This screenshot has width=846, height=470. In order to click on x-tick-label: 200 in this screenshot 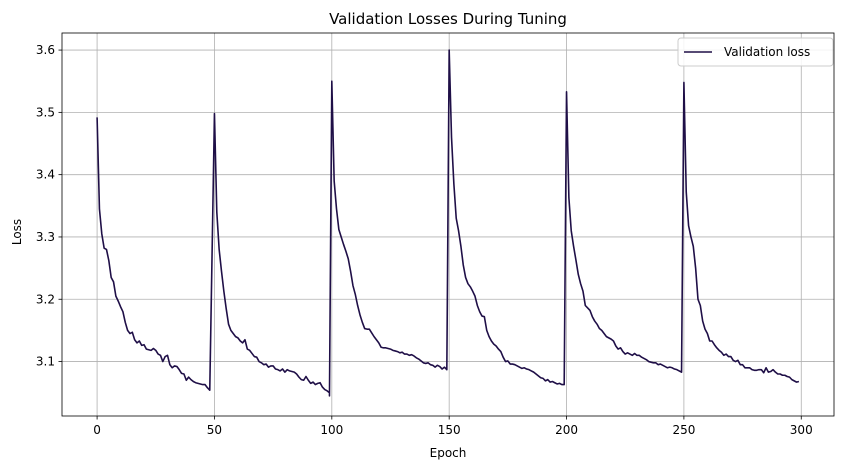, I will do `click(566, 430)`.